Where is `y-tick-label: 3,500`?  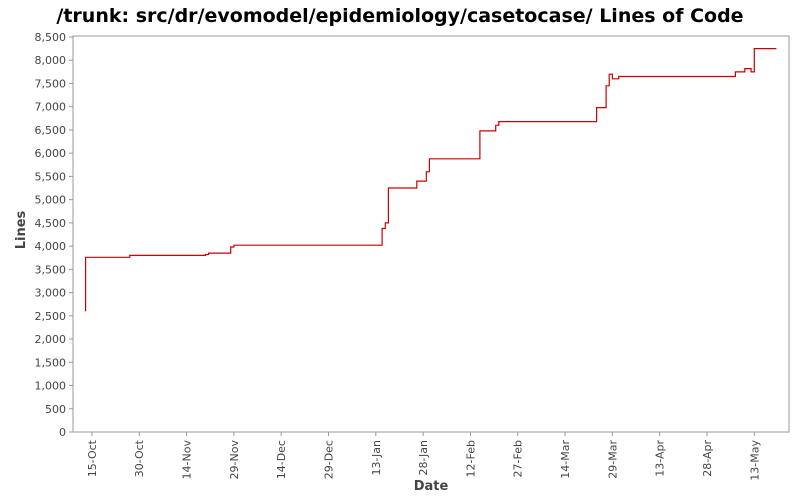 y-tick-label: 3,500 is located at coordinates (51, 269).